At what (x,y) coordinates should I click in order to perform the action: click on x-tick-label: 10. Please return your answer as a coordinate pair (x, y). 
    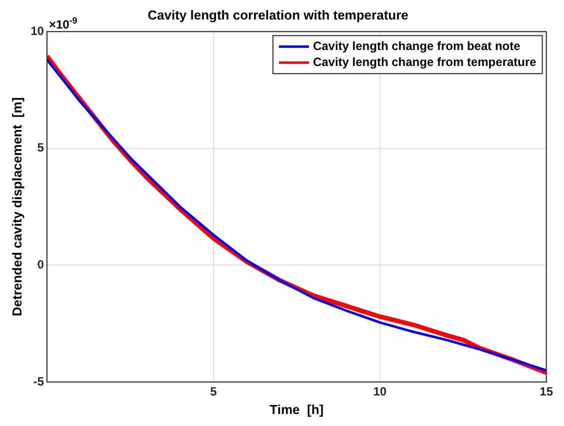
    Looking at the image, I should click on (380, 391).